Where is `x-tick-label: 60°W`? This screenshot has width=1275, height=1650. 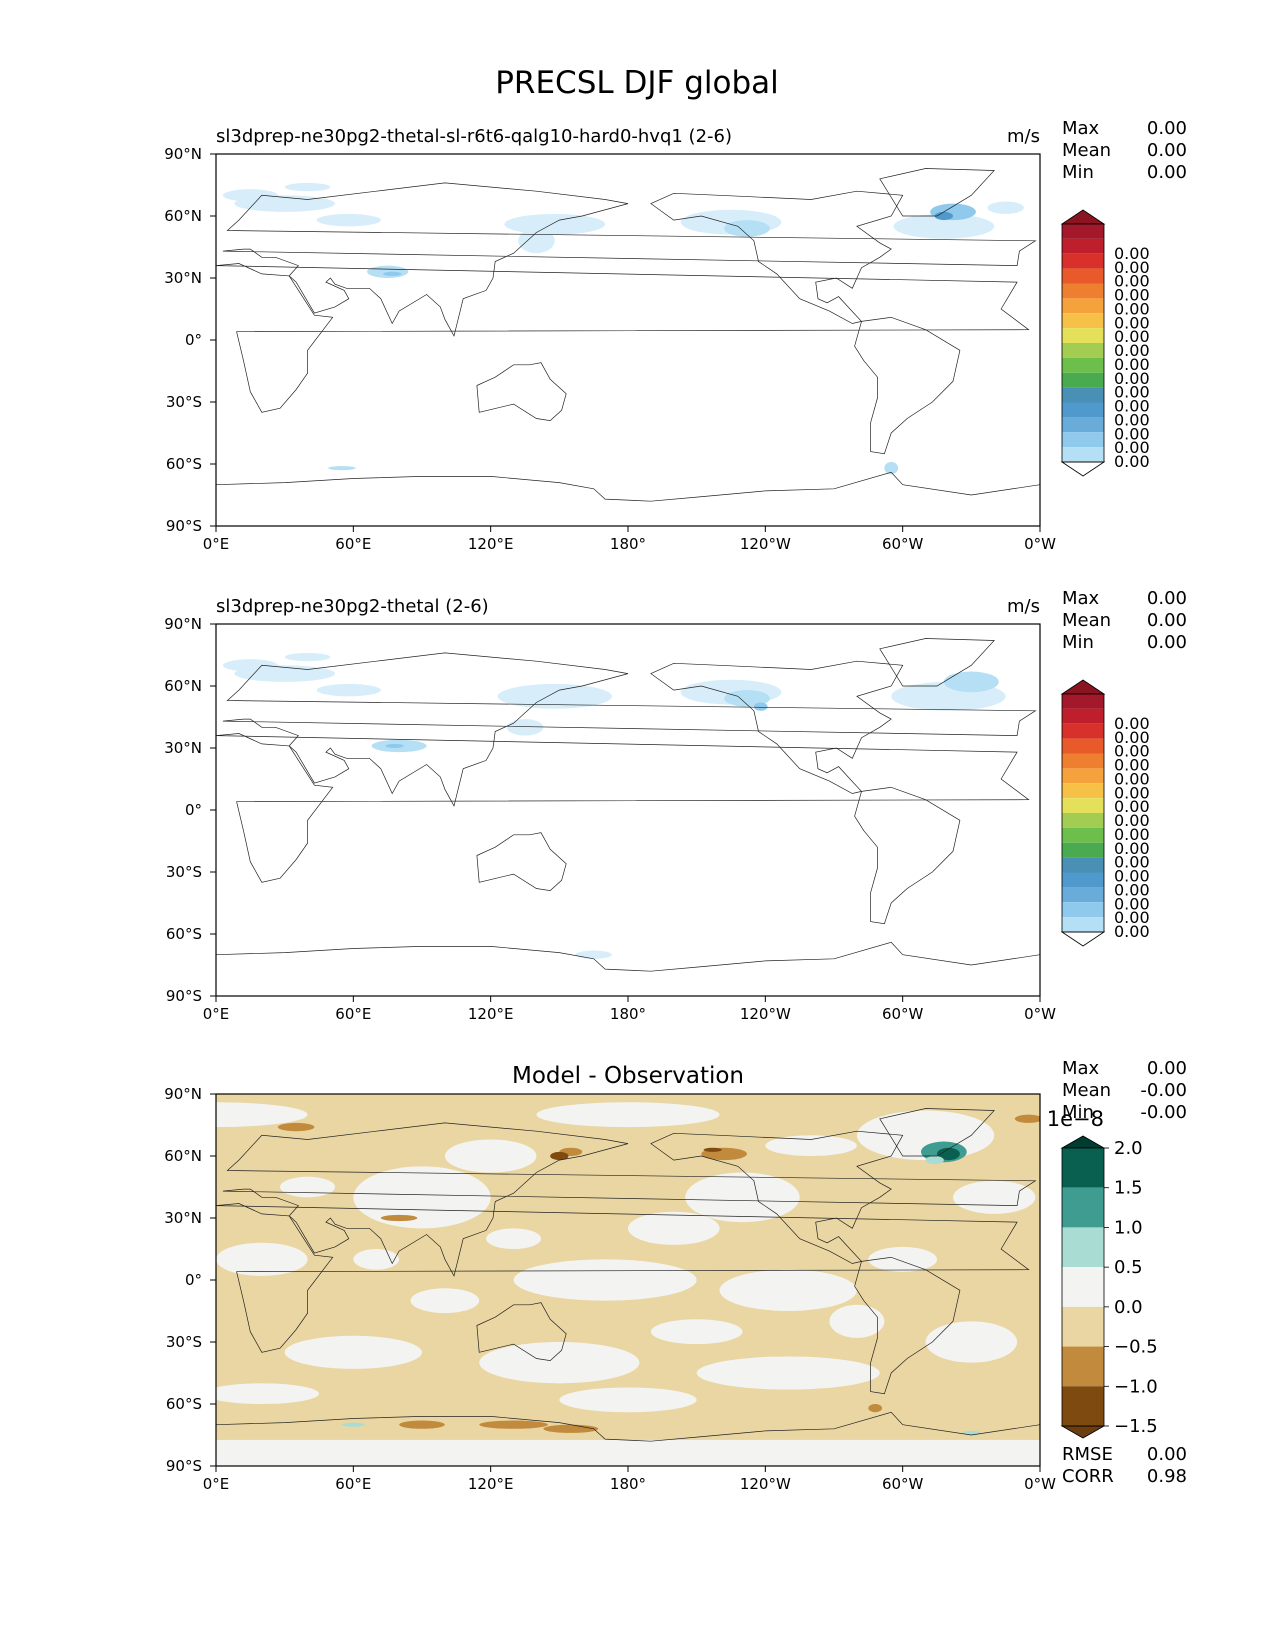
x-tick-label: 60°W is located at coordinates (903, 544).